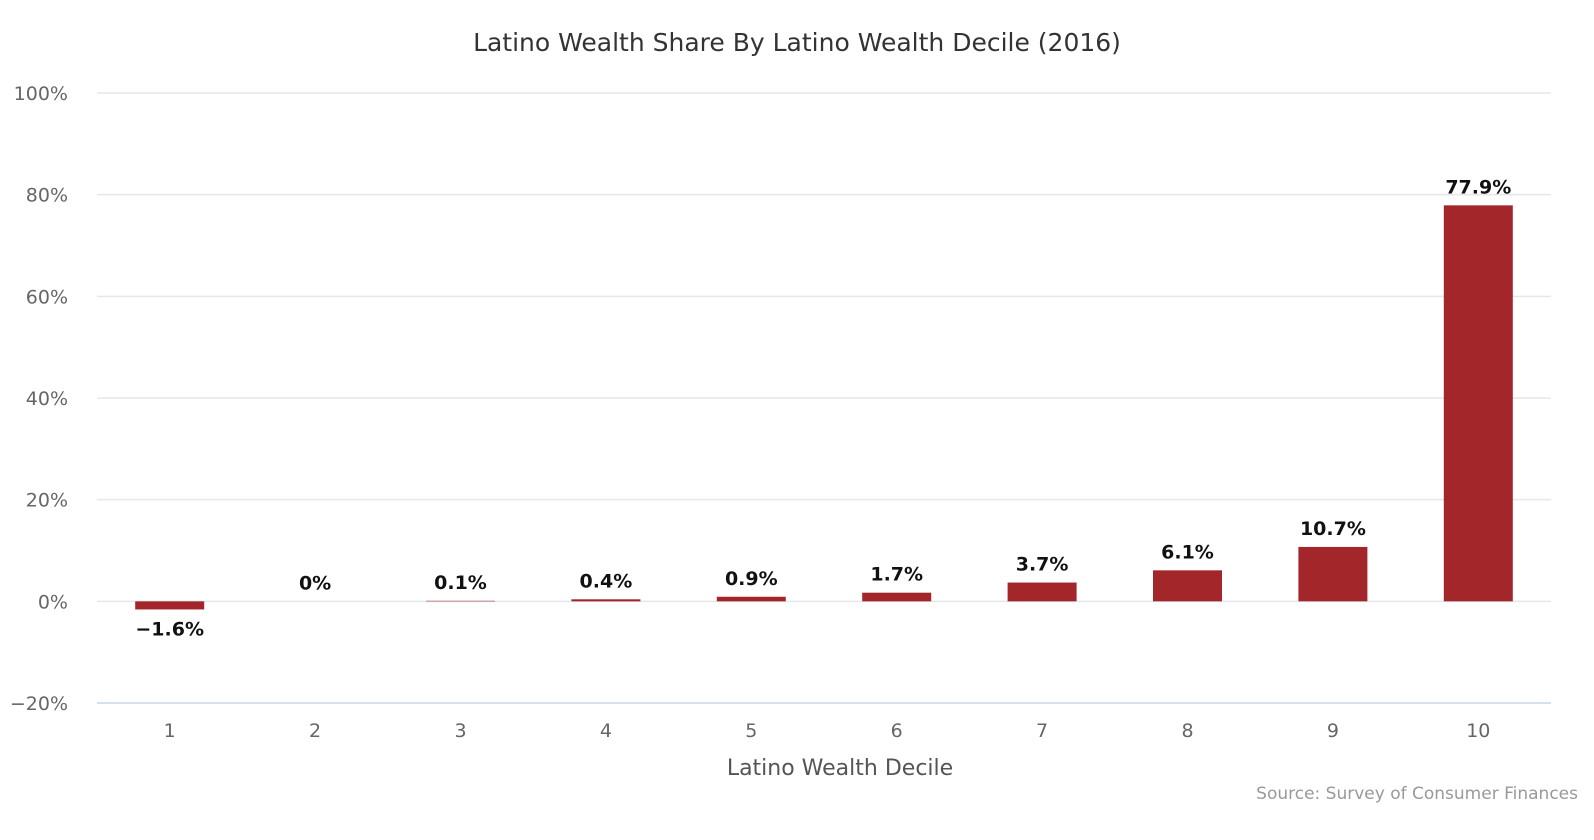  Describe the element at coordinates (751, 731) in the screenshot. I see `x-tick-label-5: 5` at that location.